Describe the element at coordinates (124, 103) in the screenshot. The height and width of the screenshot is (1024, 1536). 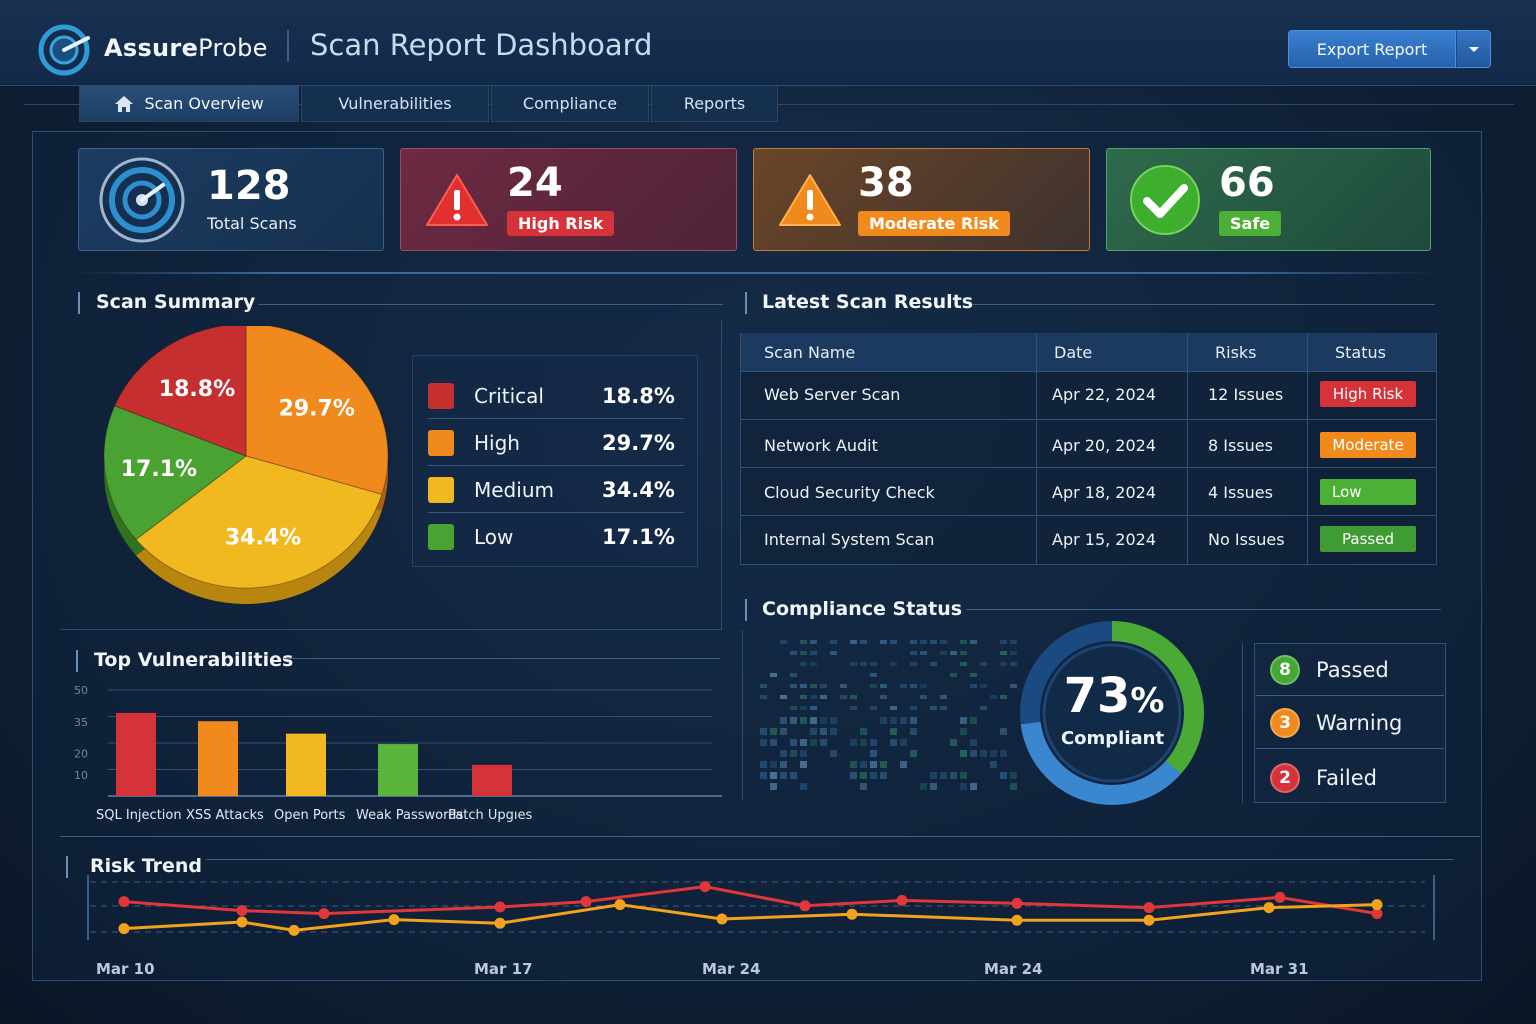
I see `home-icon` at that location.